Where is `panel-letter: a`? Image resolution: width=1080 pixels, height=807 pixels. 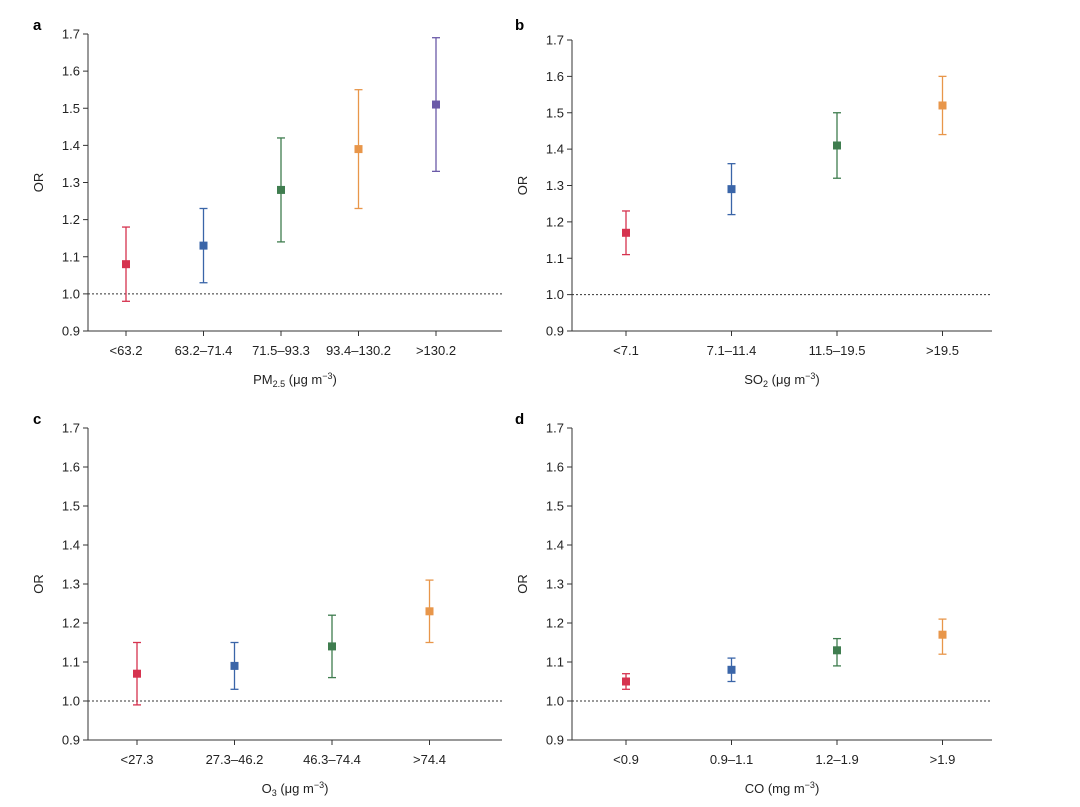 panel-letter: a is located at coordinates (37, 25).